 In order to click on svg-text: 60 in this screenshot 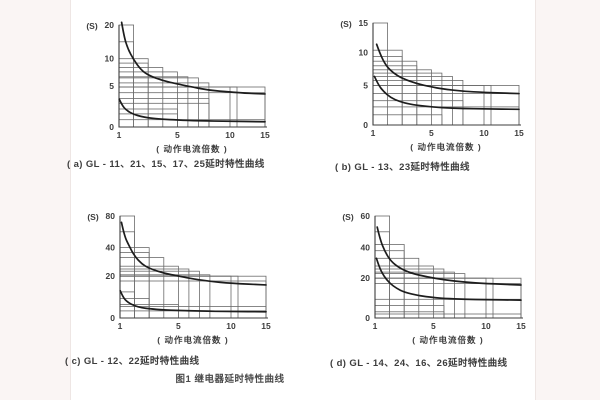, I will do `click(366, 216)`.